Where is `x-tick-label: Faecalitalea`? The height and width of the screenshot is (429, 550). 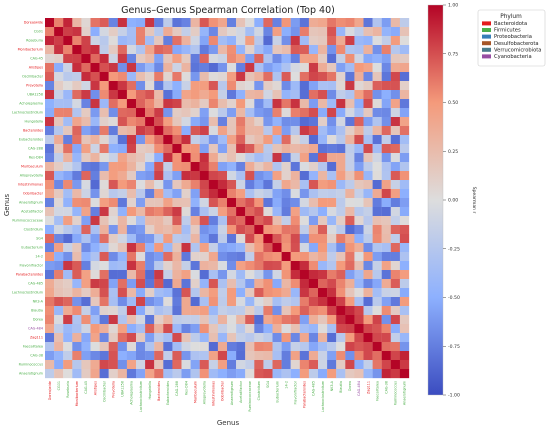
x-tick-label: Faecalitalea is located at coordinates (377, 391).